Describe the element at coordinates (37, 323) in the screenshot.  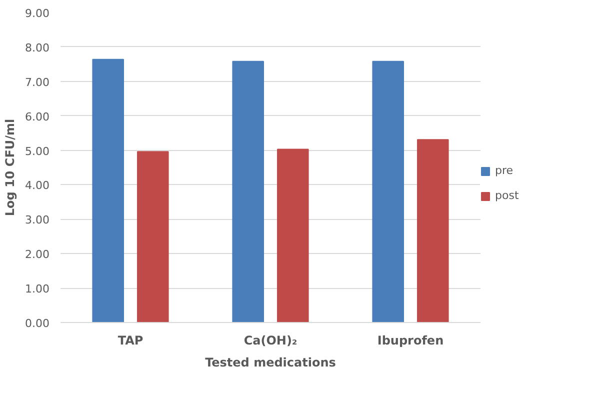
I see `y-tick-label: 0.00` at that location.